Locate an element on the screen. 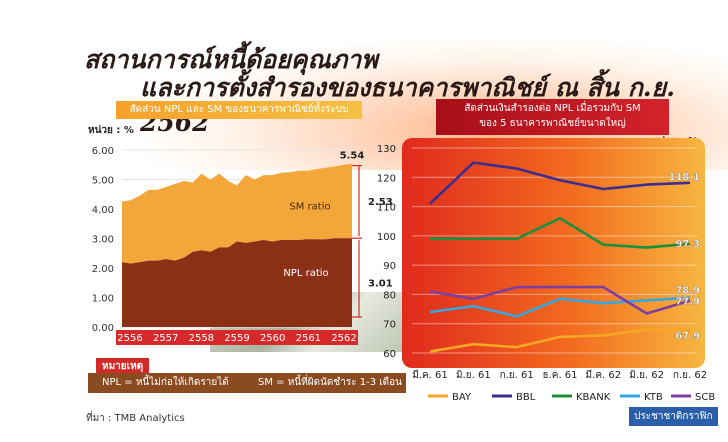 The image size is (728, 442). sm-value-label: 2.53 is located at coordinates (380, 202).